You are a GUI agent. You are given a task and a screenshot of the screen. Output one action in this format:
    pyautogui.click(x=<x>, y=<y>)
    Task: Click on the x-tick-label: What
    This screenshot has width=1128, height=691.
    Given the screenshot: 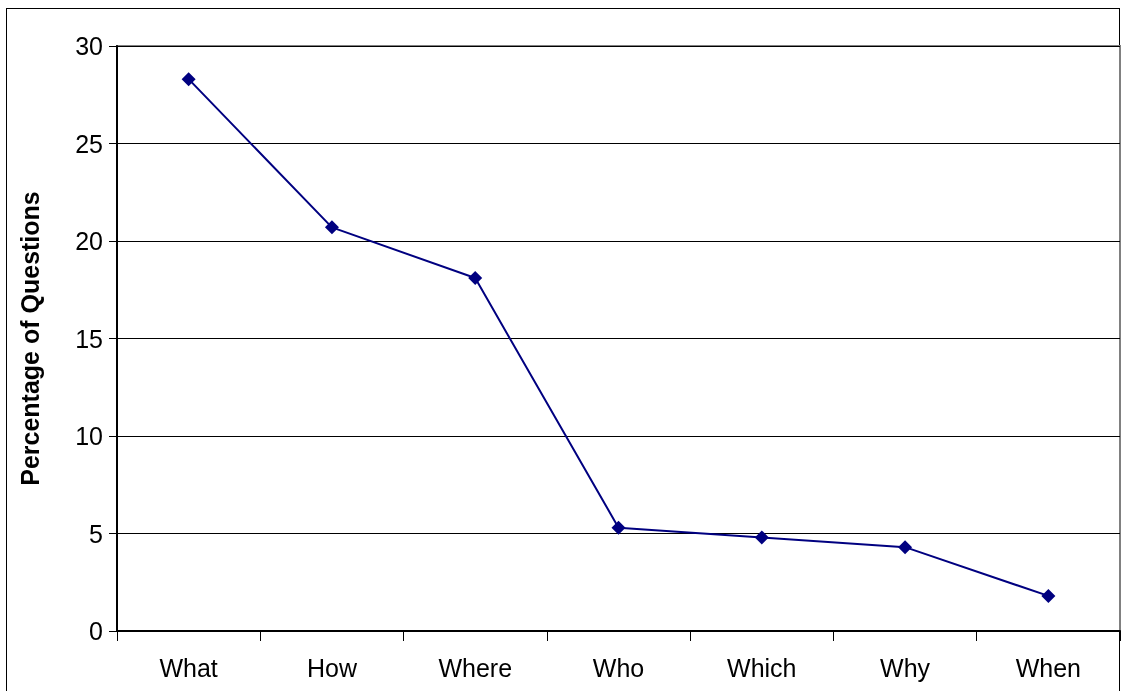 What is the action you would take?
    pyautogui.click(x=188, y=667)
    